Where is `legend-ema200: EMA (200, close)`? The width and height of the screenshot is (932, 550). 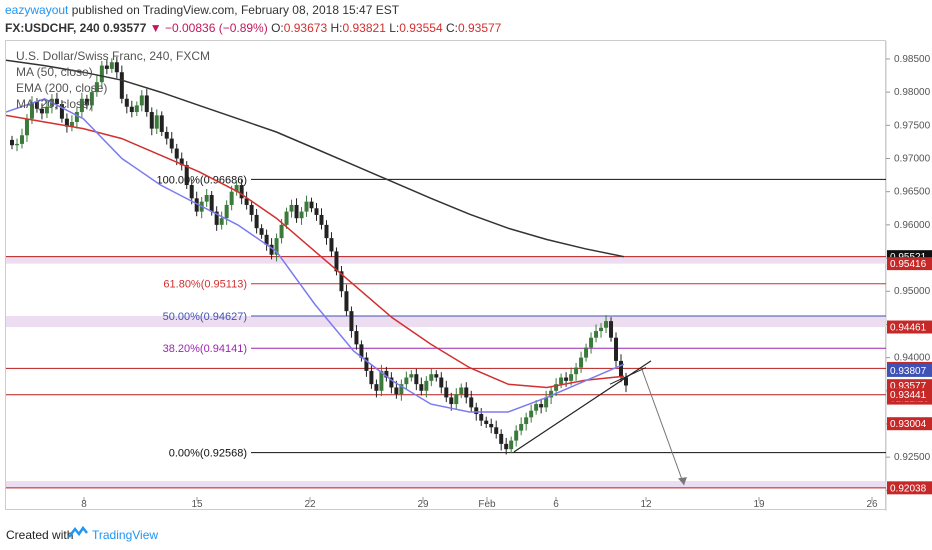
legend-ema200: EMA (200, close) is located at coordinates (62, 88).